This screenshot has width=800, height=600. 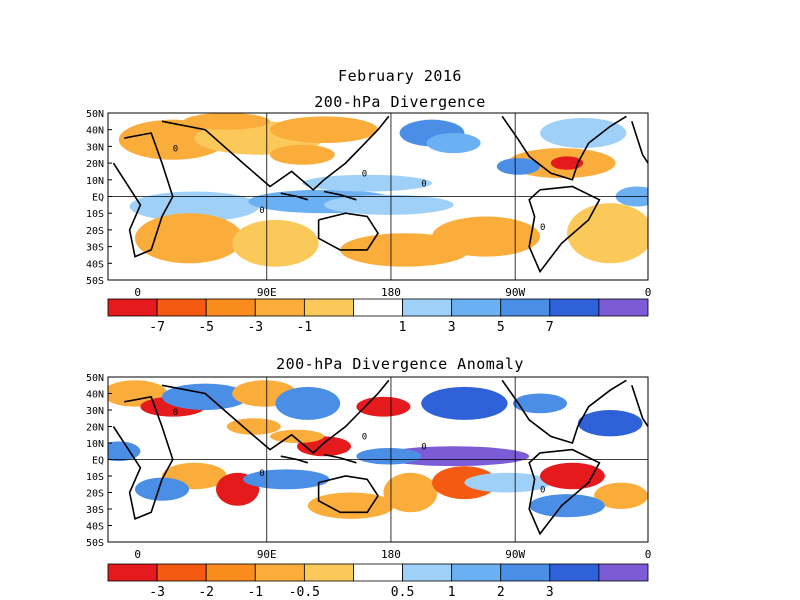 I want to click on panel1-lon-label: 180, so click(x=391, y=292).